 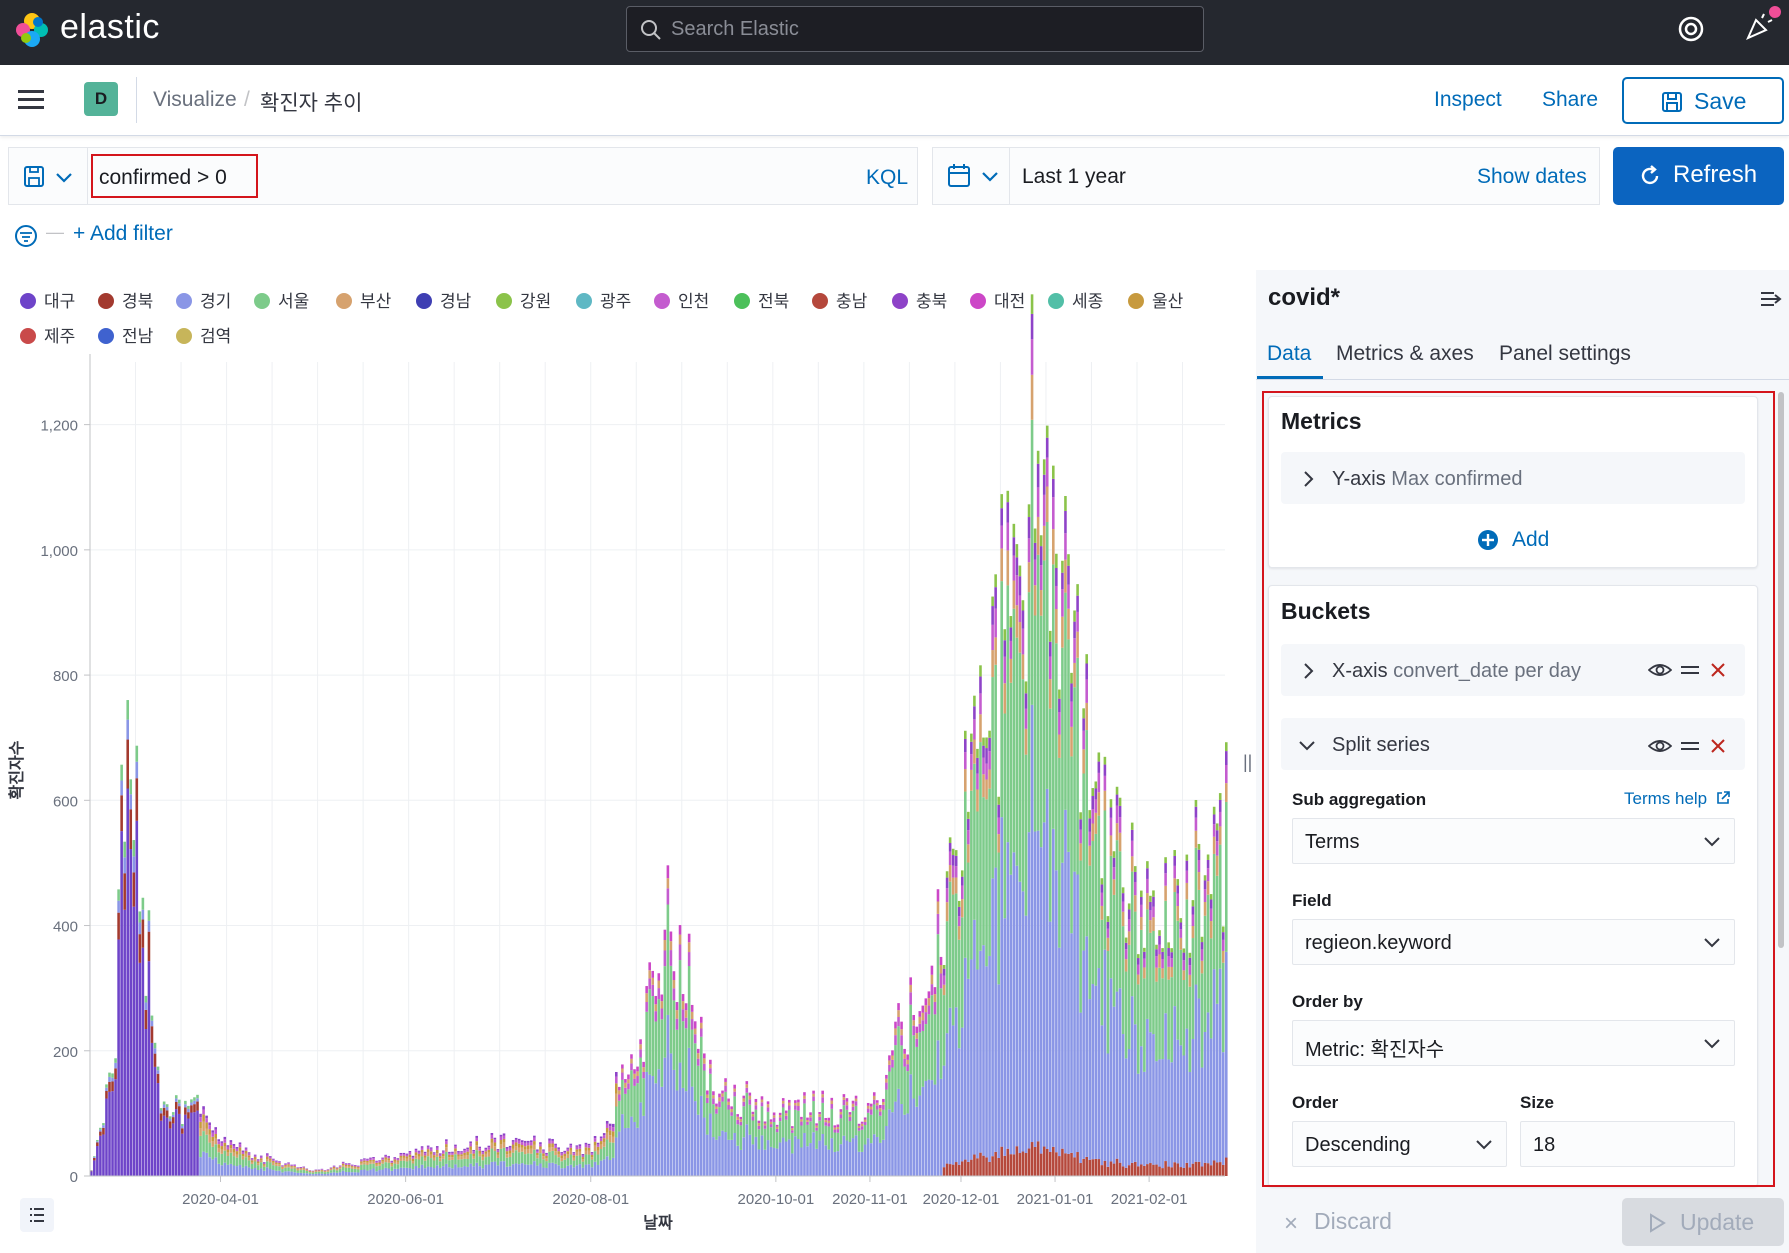 What do you see at coordinates (1513, 841) in the screenshot?
I see `sub-aggregation-select: Terms` at bounding box center [1513, 841].